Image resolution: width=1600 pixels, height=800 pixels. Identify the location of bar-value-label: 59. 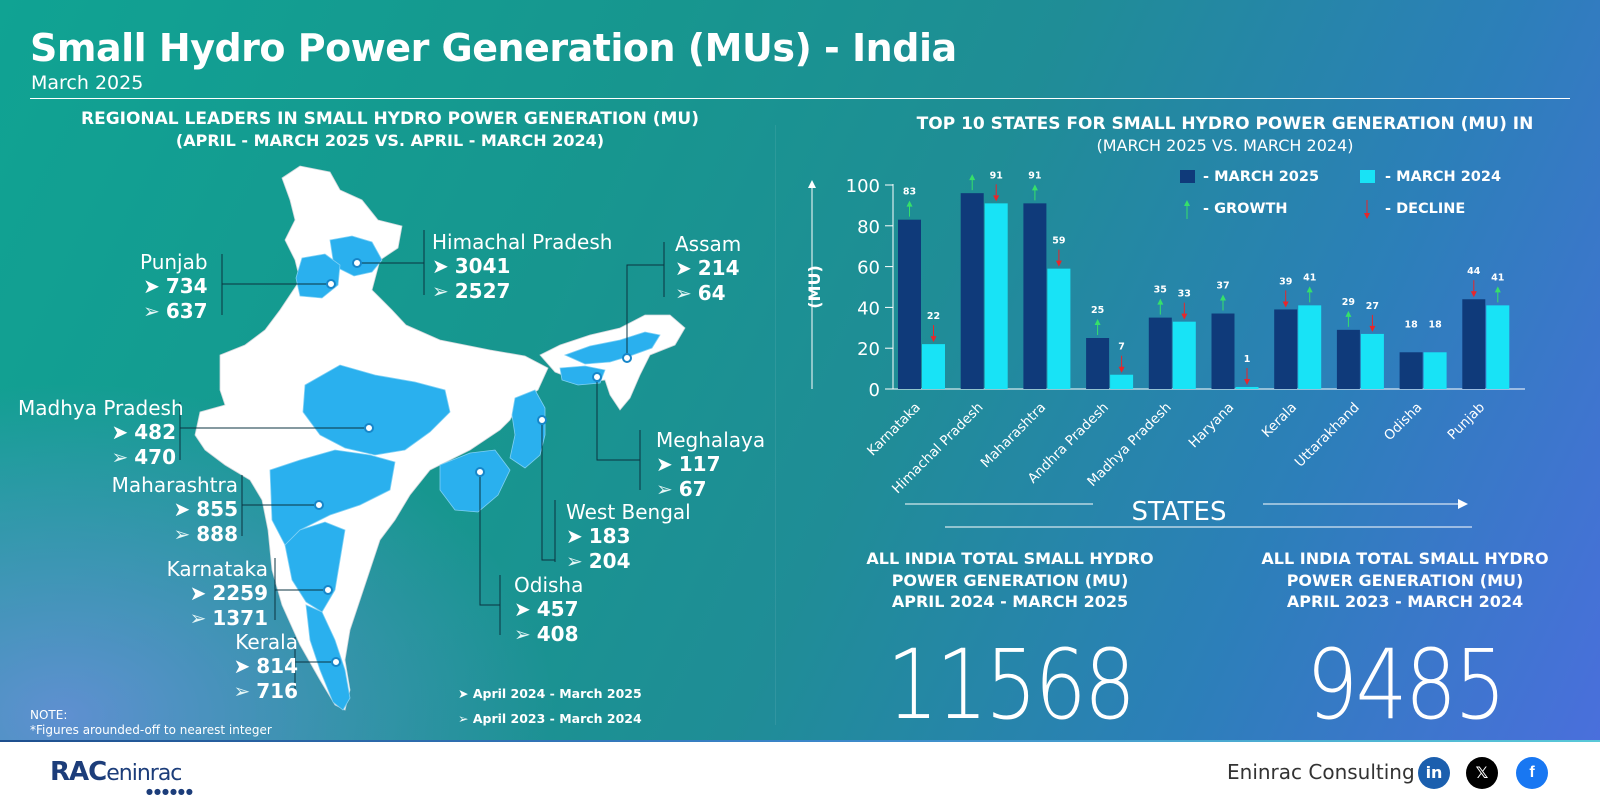
(1058, 241).